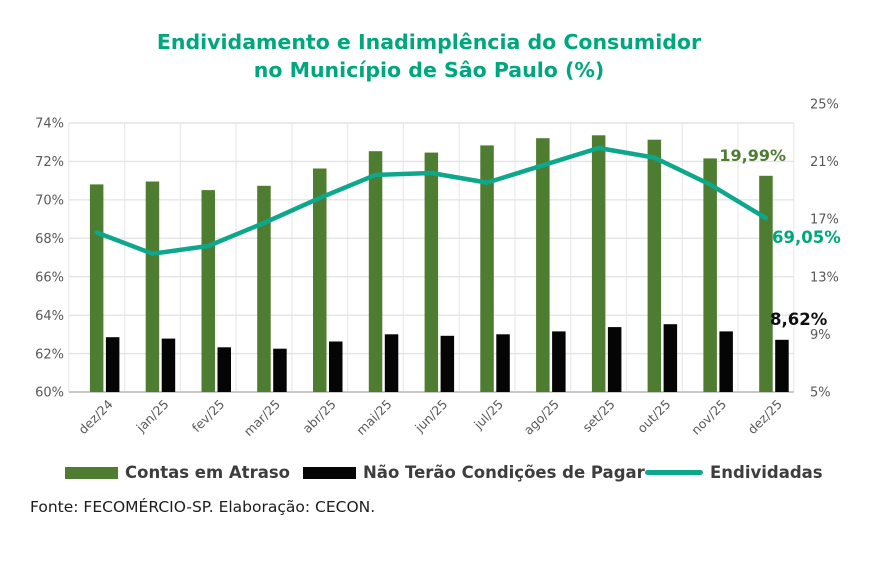 This screenshot has width=886, height=574. I want to click on legend-item-nao-terao-condicoes: Não Terão Condições de Pagar, so click(474, 472).